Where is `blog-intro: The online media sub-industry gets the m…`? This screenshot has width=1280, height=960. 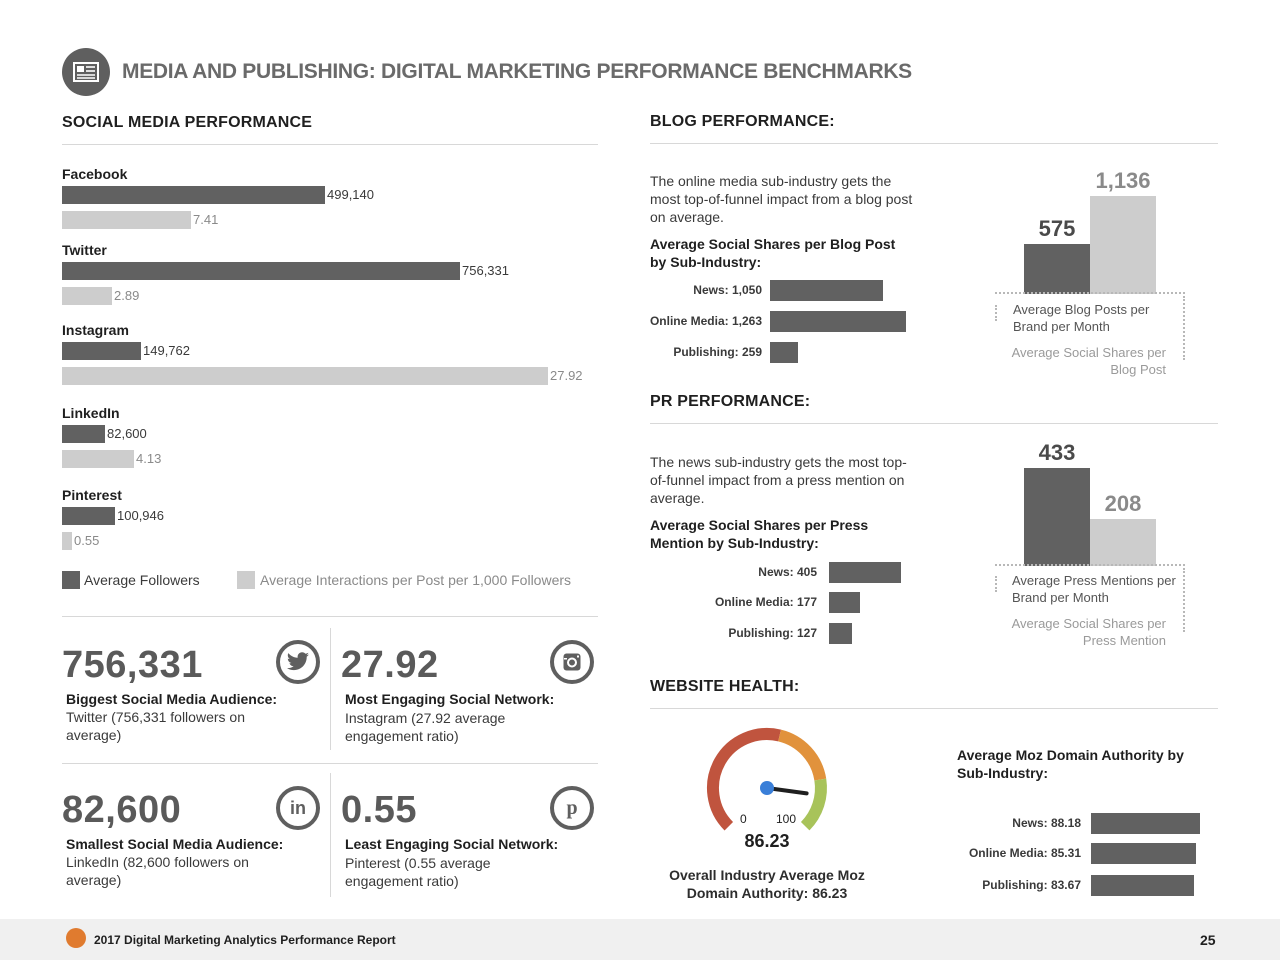
blog-intro: The online media sub-industry gets the m… is located at coordinates (781, 199).